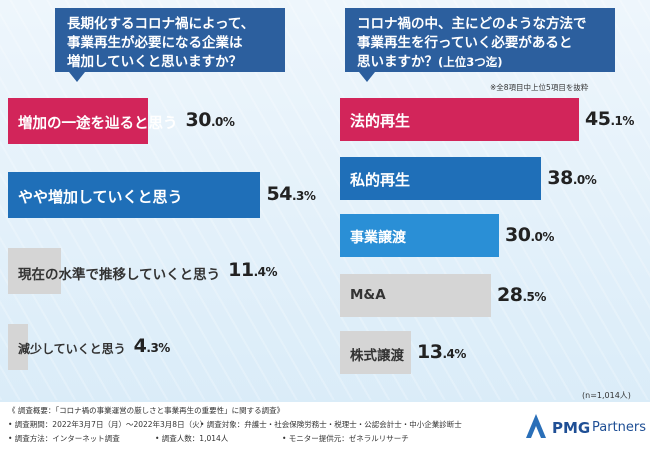 The image size is (650, 450). Describe the element at coordinates (441, 351) in the screenshot. I see `chart2-value-label: 13.4%` at that location.